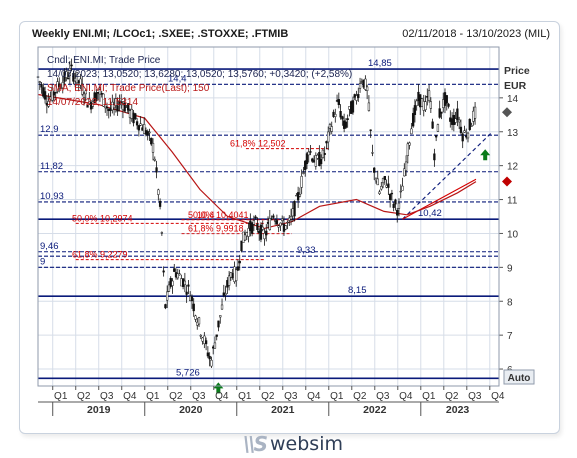 The width and height of the screenshot is (577, 458). I want to click on trendline, so click(447, 175).